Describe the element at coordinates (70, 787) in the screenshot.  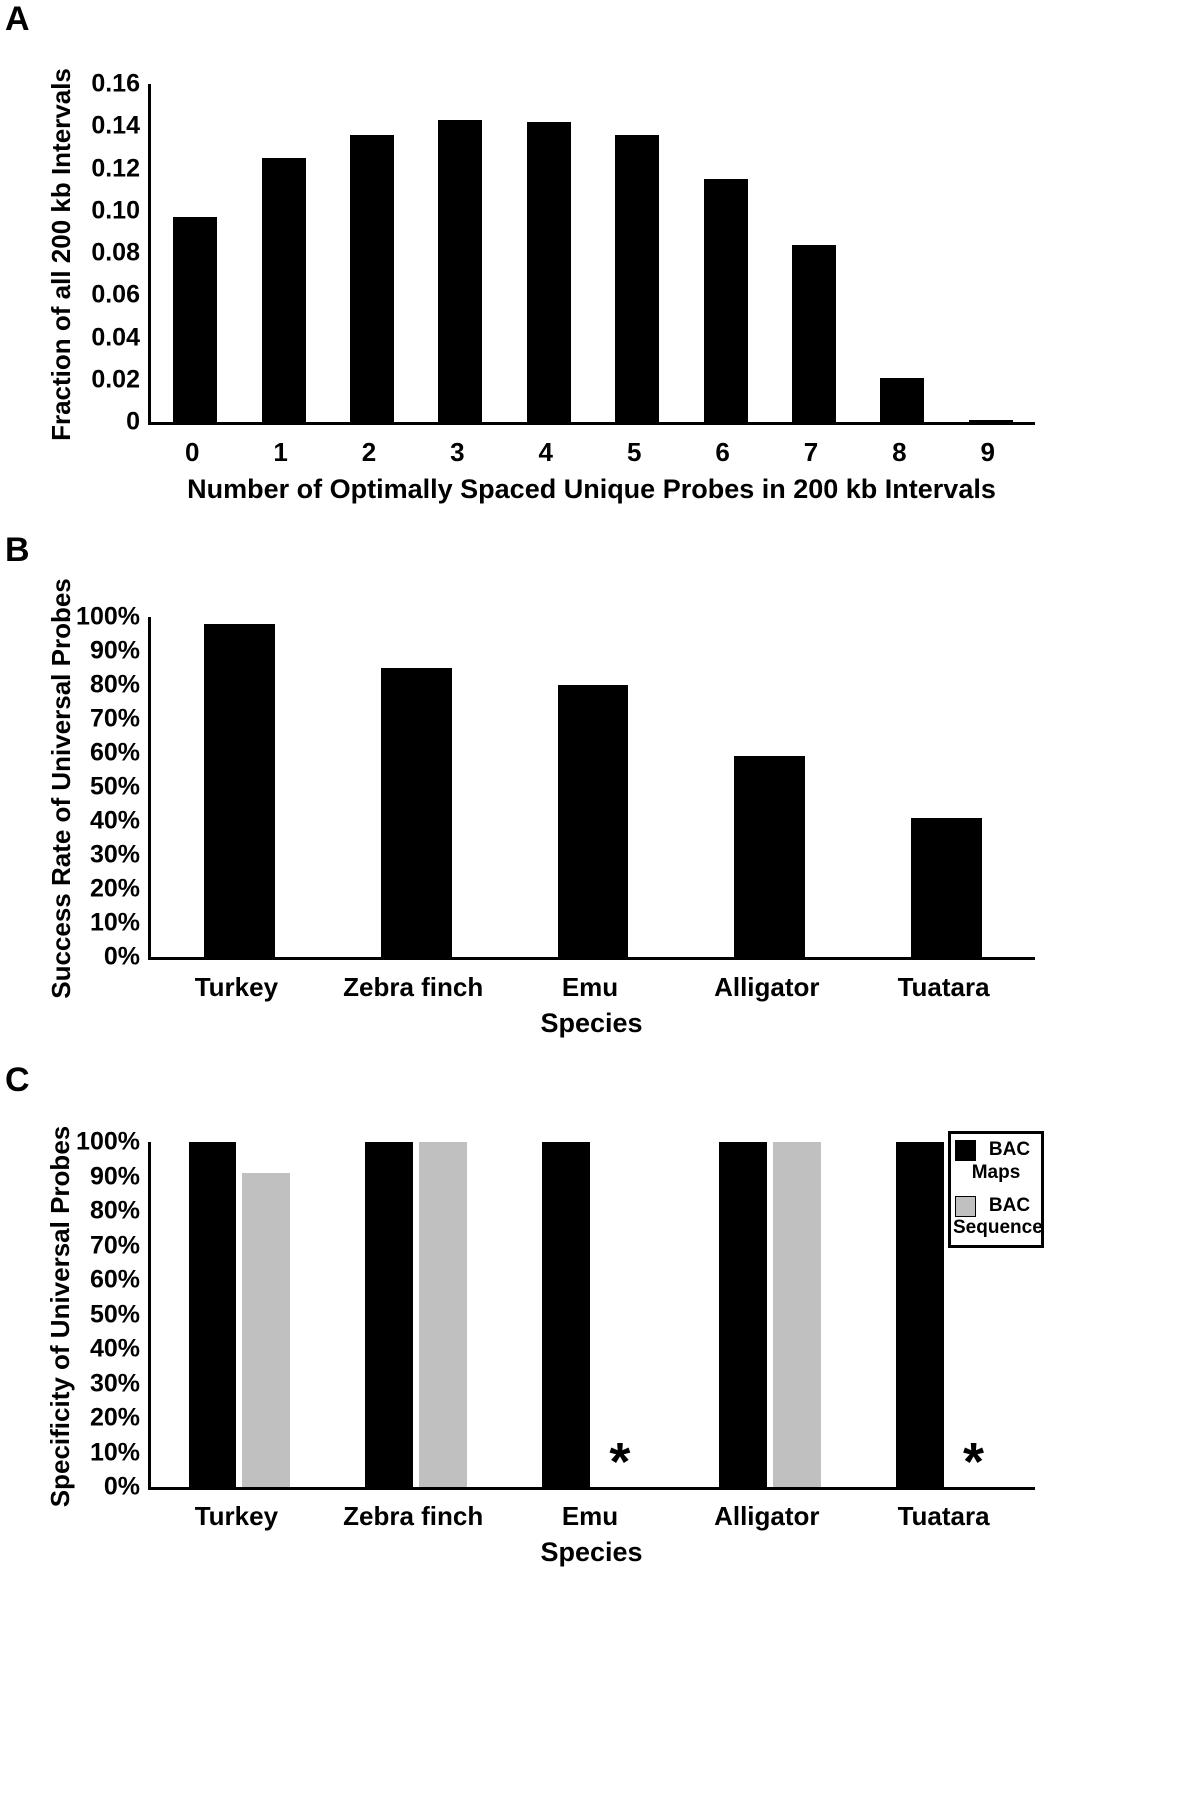
I see `panel-b-y-tick-labels: 100% 90% 80% 70% 60% 50% 40% 30% 20% 10% 0%` at that location.